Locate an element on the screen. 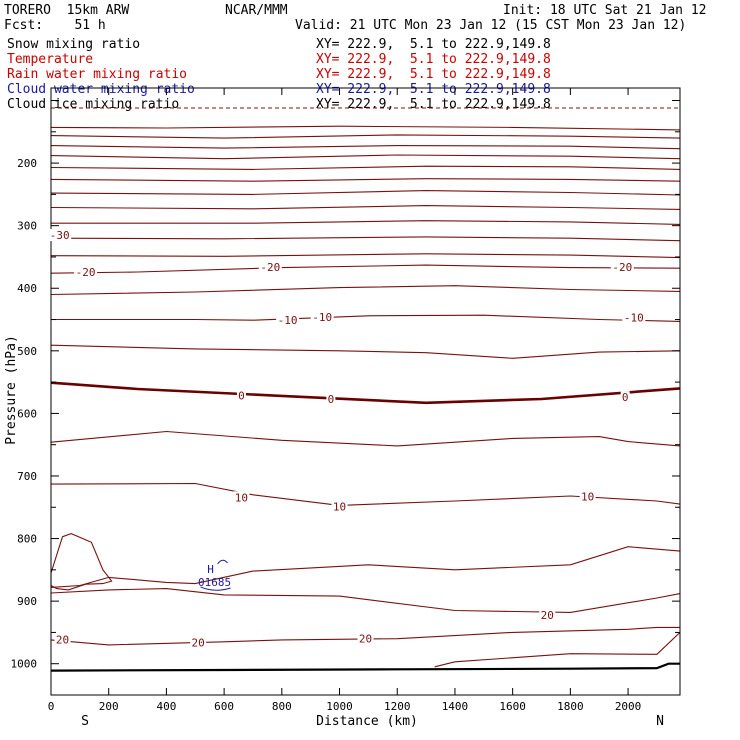 This screenshot has width=740, height=740. x-tick-label: 0 is located at coordinates (51, 706).